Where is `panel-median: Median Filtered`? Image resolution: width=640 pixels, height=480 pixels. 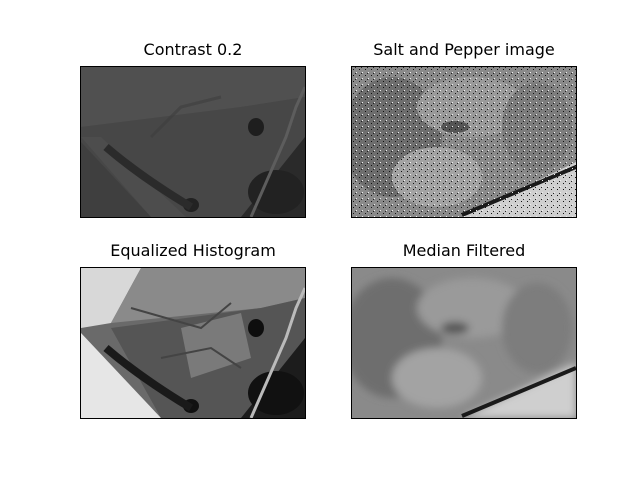
panel-median: Median Filtered is located at coordinates (464, 330).